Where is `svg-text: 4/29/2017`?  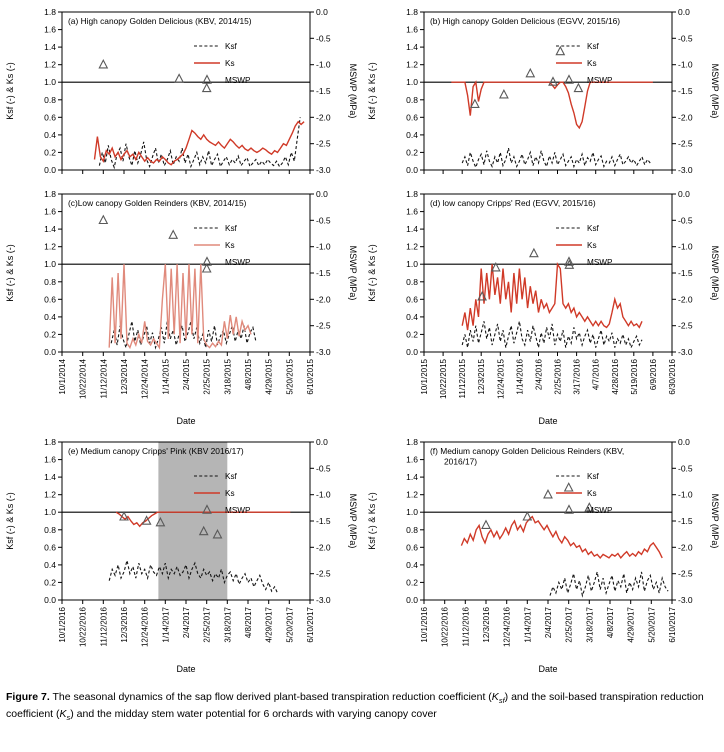
svg-text: 4/29/2017 is located at coordinates (269, 624).